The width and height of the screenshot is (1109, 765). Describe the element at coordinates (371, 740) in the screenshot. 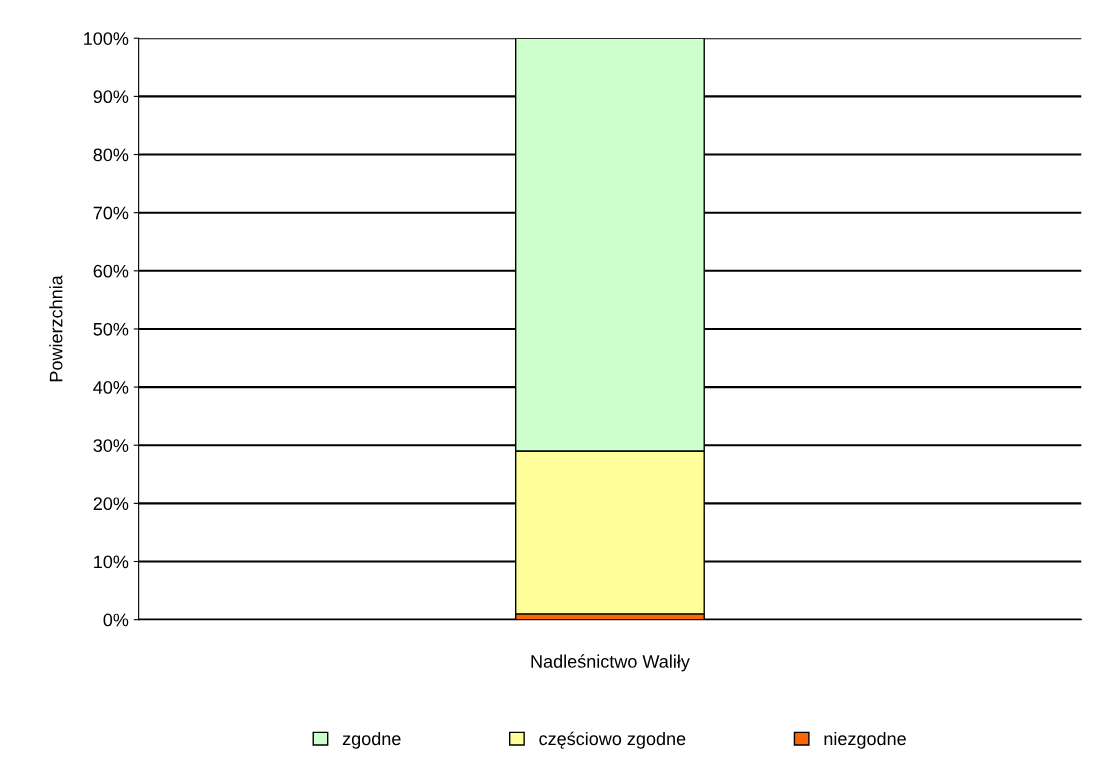

I see `legend-label: zgodne` at that location.